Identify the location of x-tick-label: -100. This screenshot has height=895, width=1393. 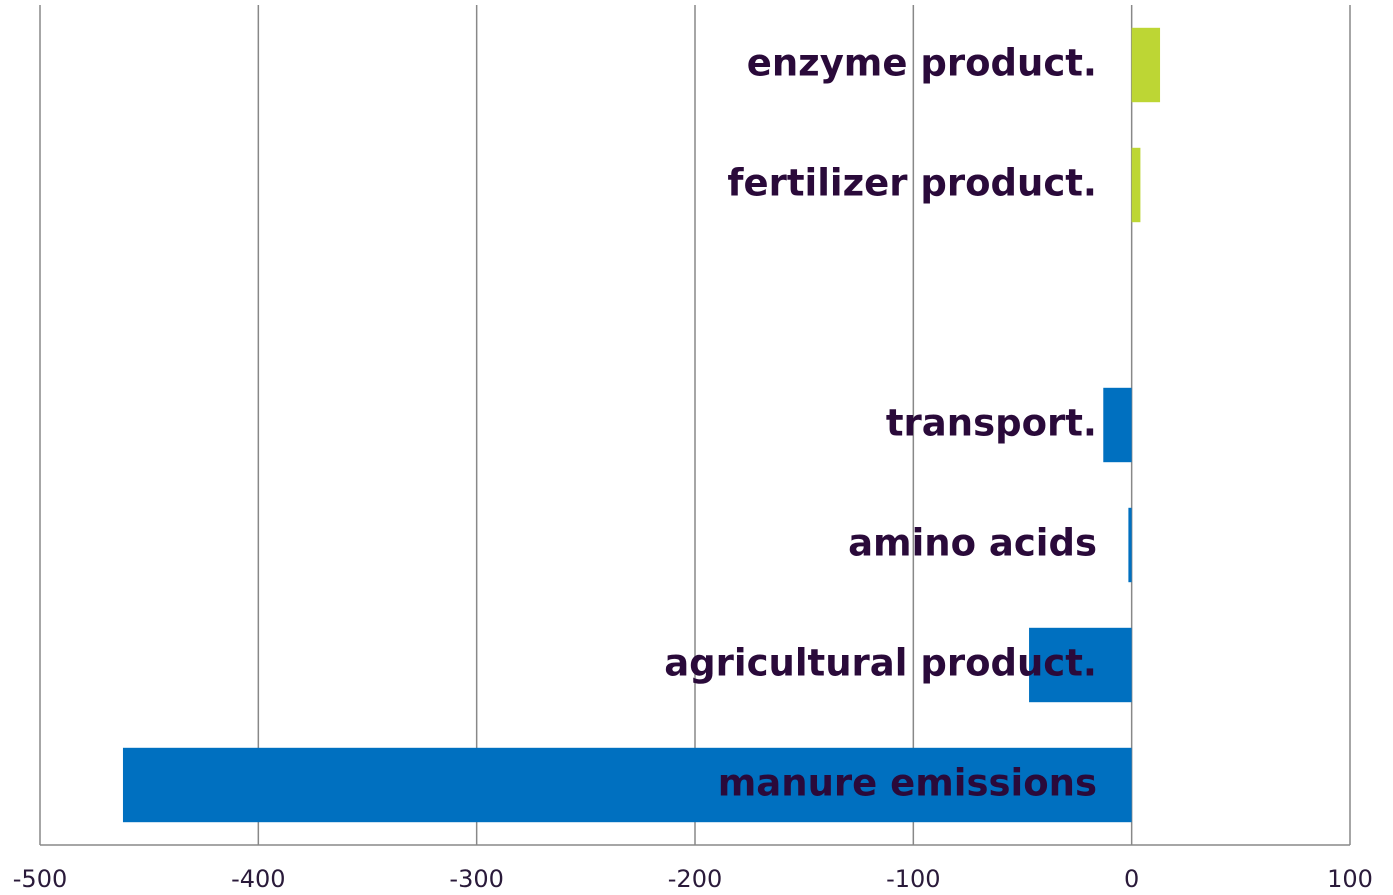
(913, 879).